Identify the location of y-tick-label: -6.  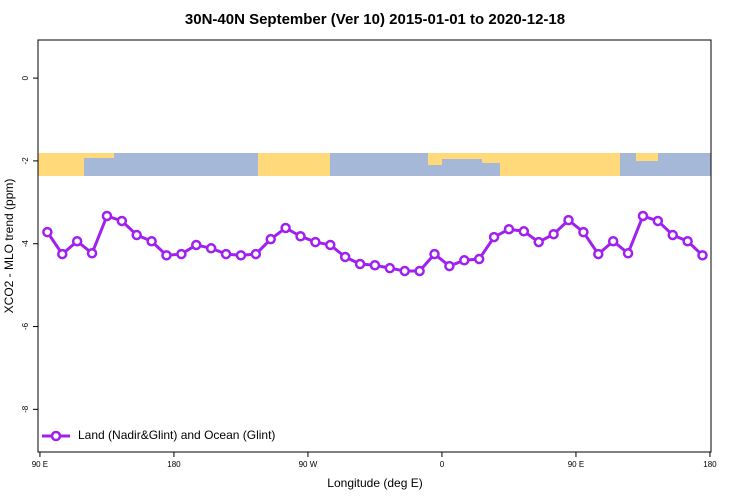
(25, 326).